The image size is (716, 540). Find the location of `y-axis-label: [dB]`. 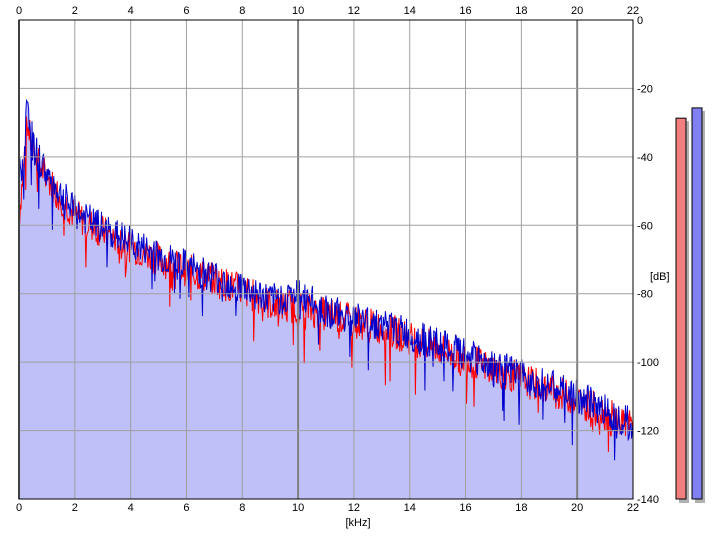

y-axis-label: [dB] is located at coordinates (660, 277).